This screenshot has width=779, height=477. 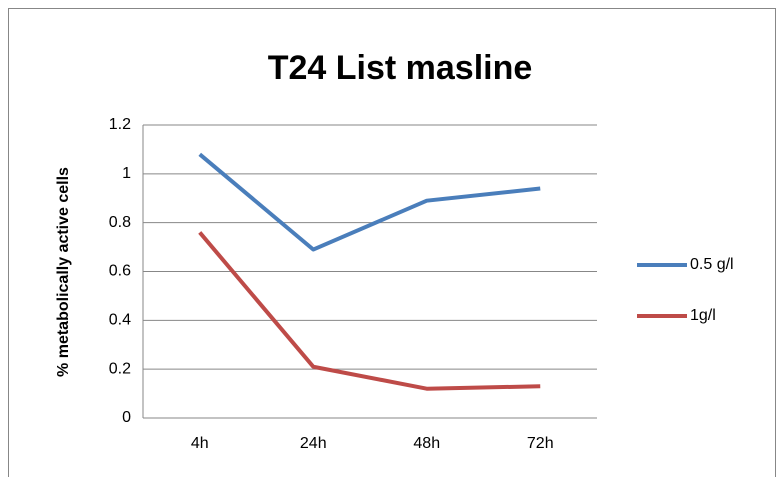 What do you see at coordinates (120, 320) in the screenshot?
I see `y-tick-label: 0.4` at bounding box center [120, 320].